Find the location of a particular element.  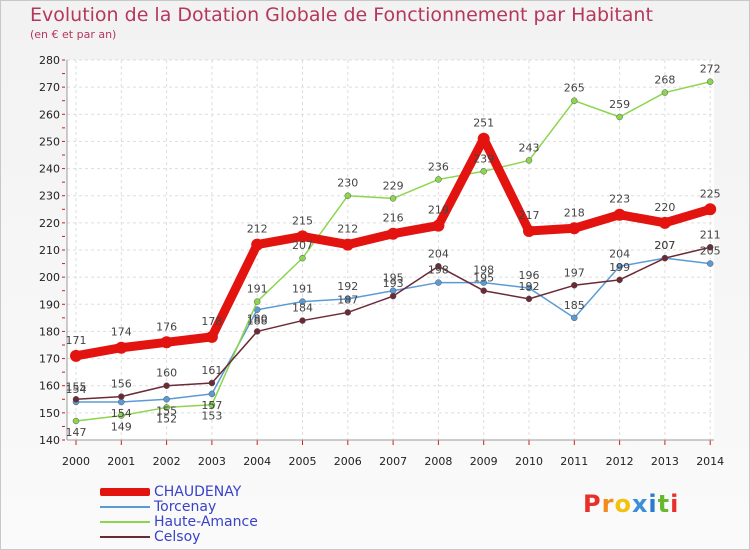

data-label-celsoy: 184 is located at coordinates (302, 308).